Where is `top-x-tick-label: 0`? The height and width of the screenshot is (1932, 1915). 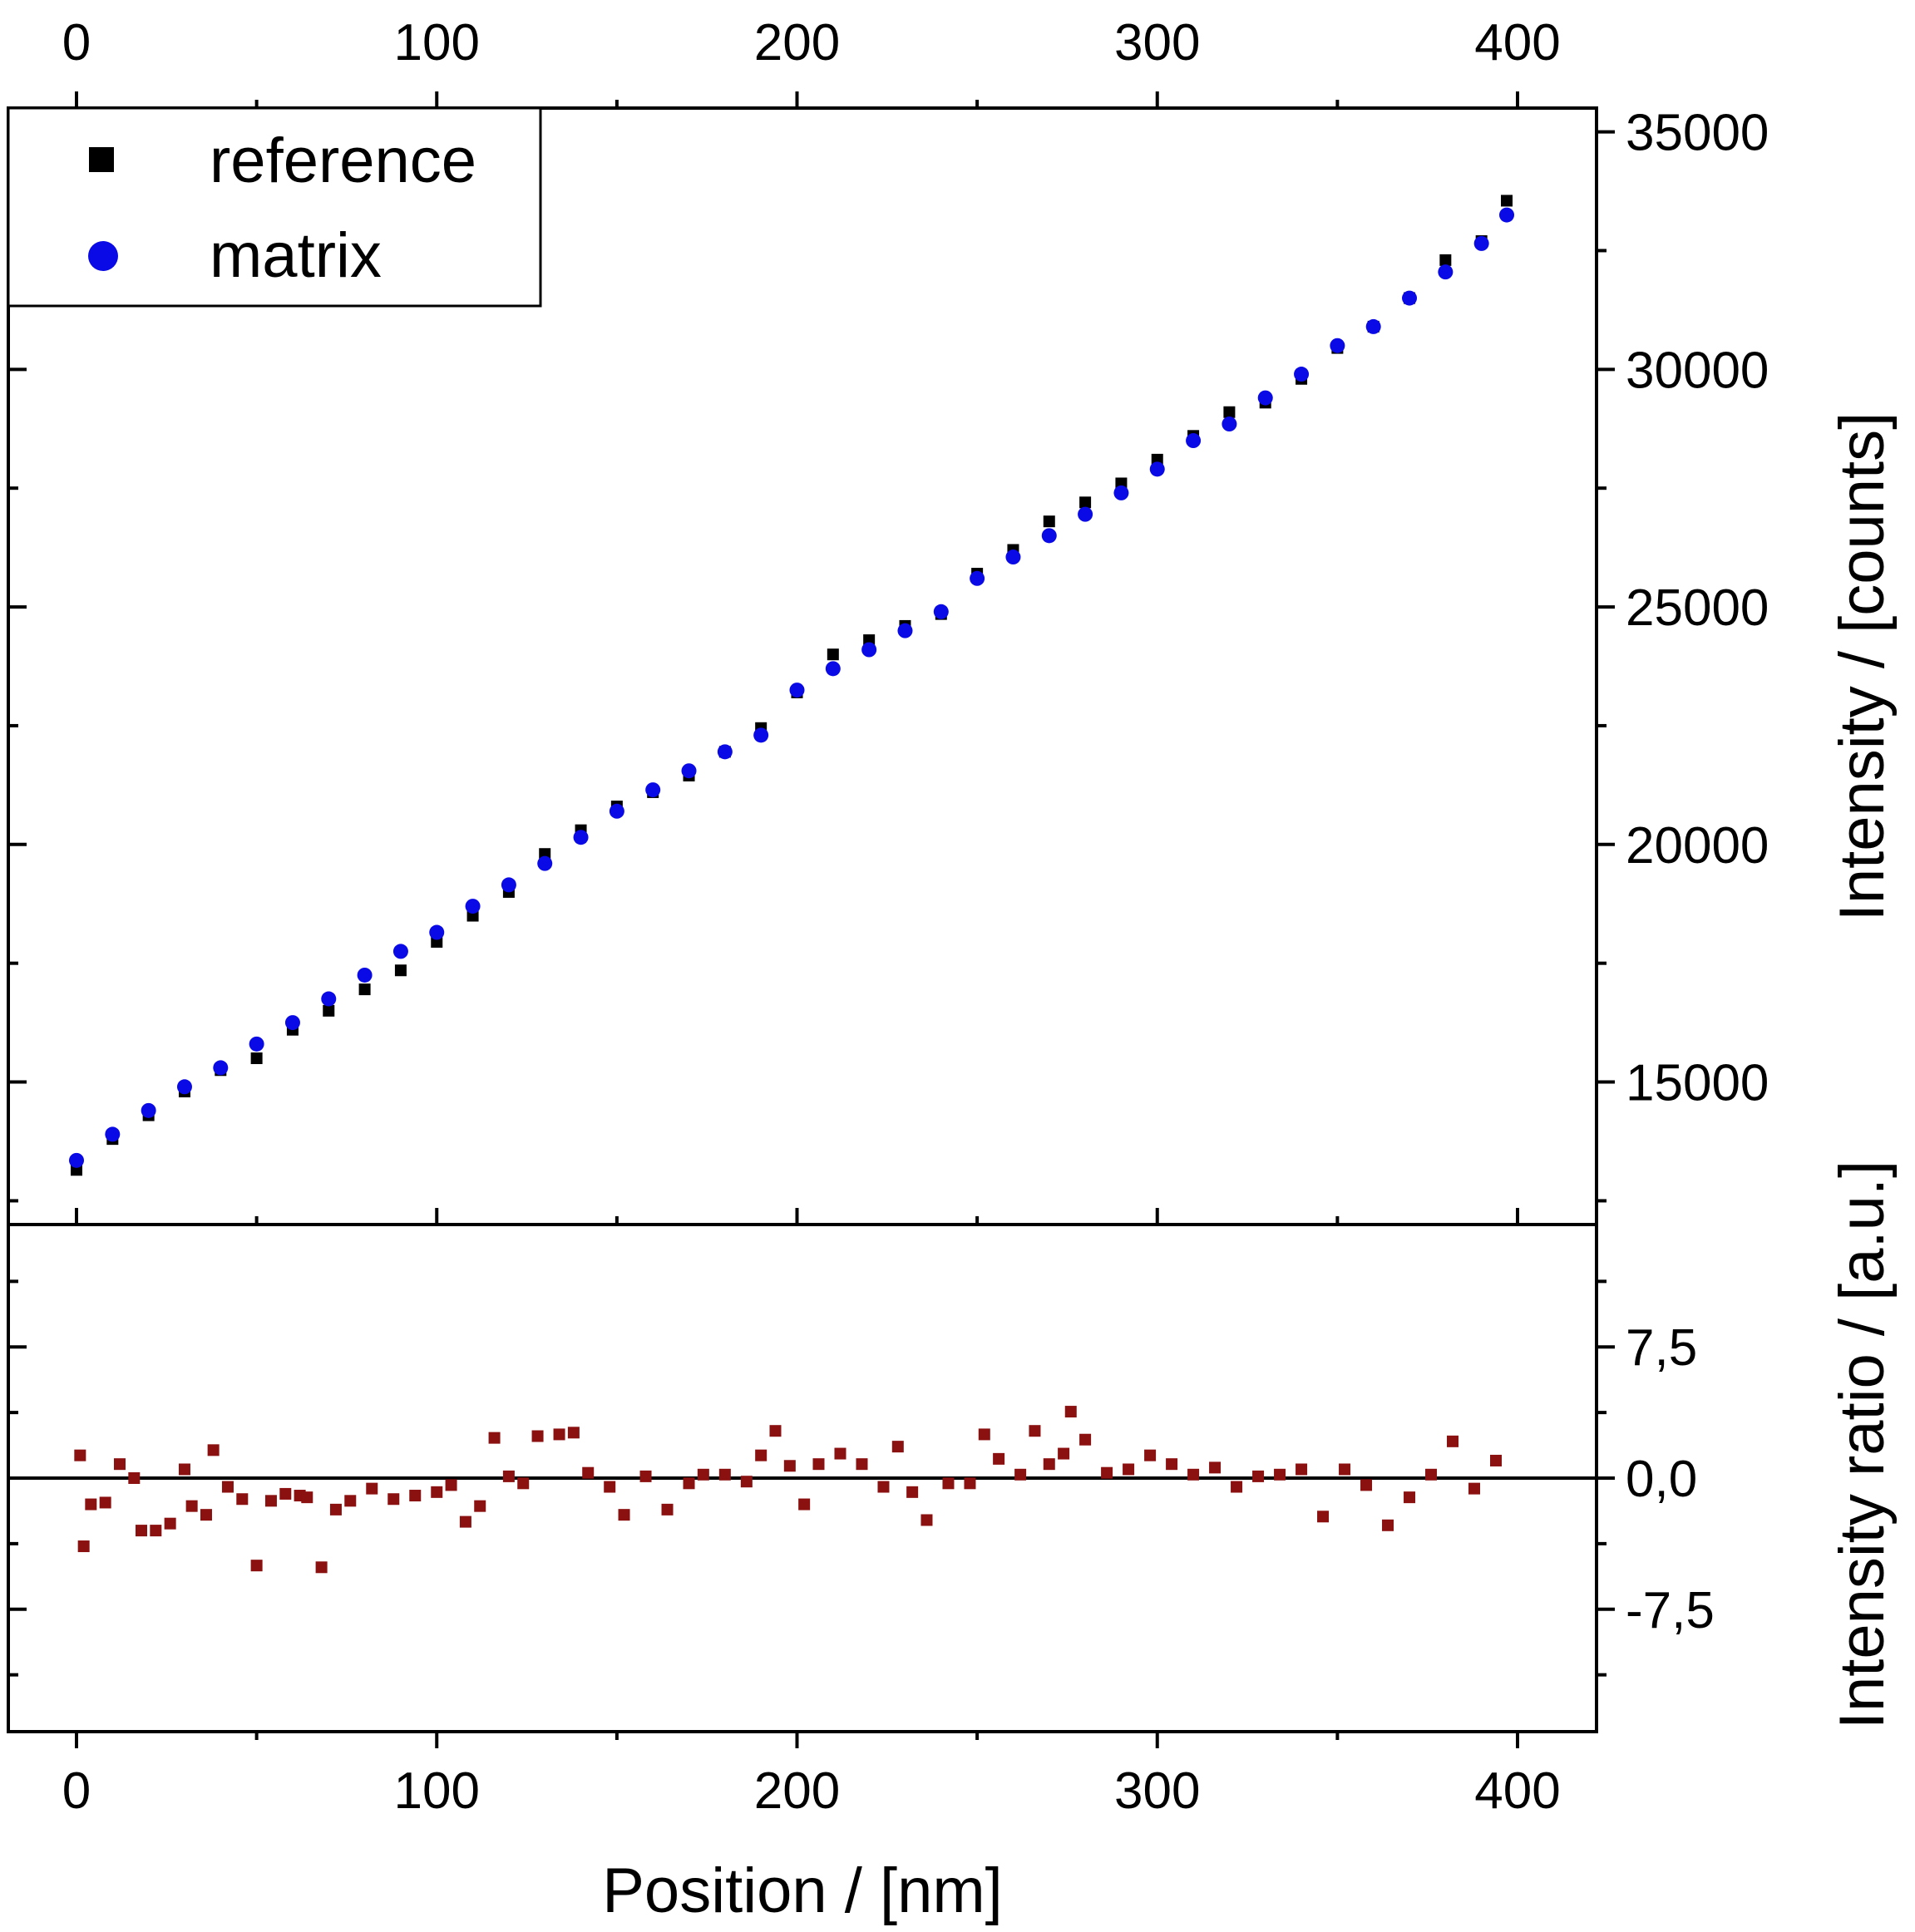 top-x-tick-label: 0 is located at coordinates (76, 42).